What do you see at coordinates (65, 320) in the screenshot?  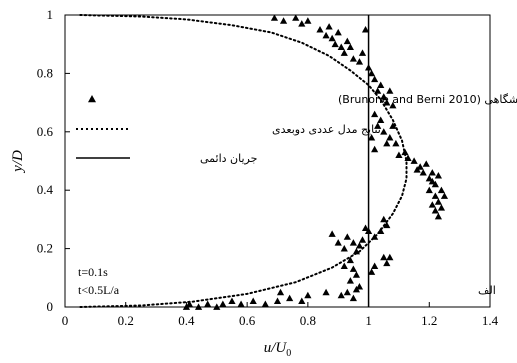 I see `x-tick-label: 0` at bounding box center [65, 320].